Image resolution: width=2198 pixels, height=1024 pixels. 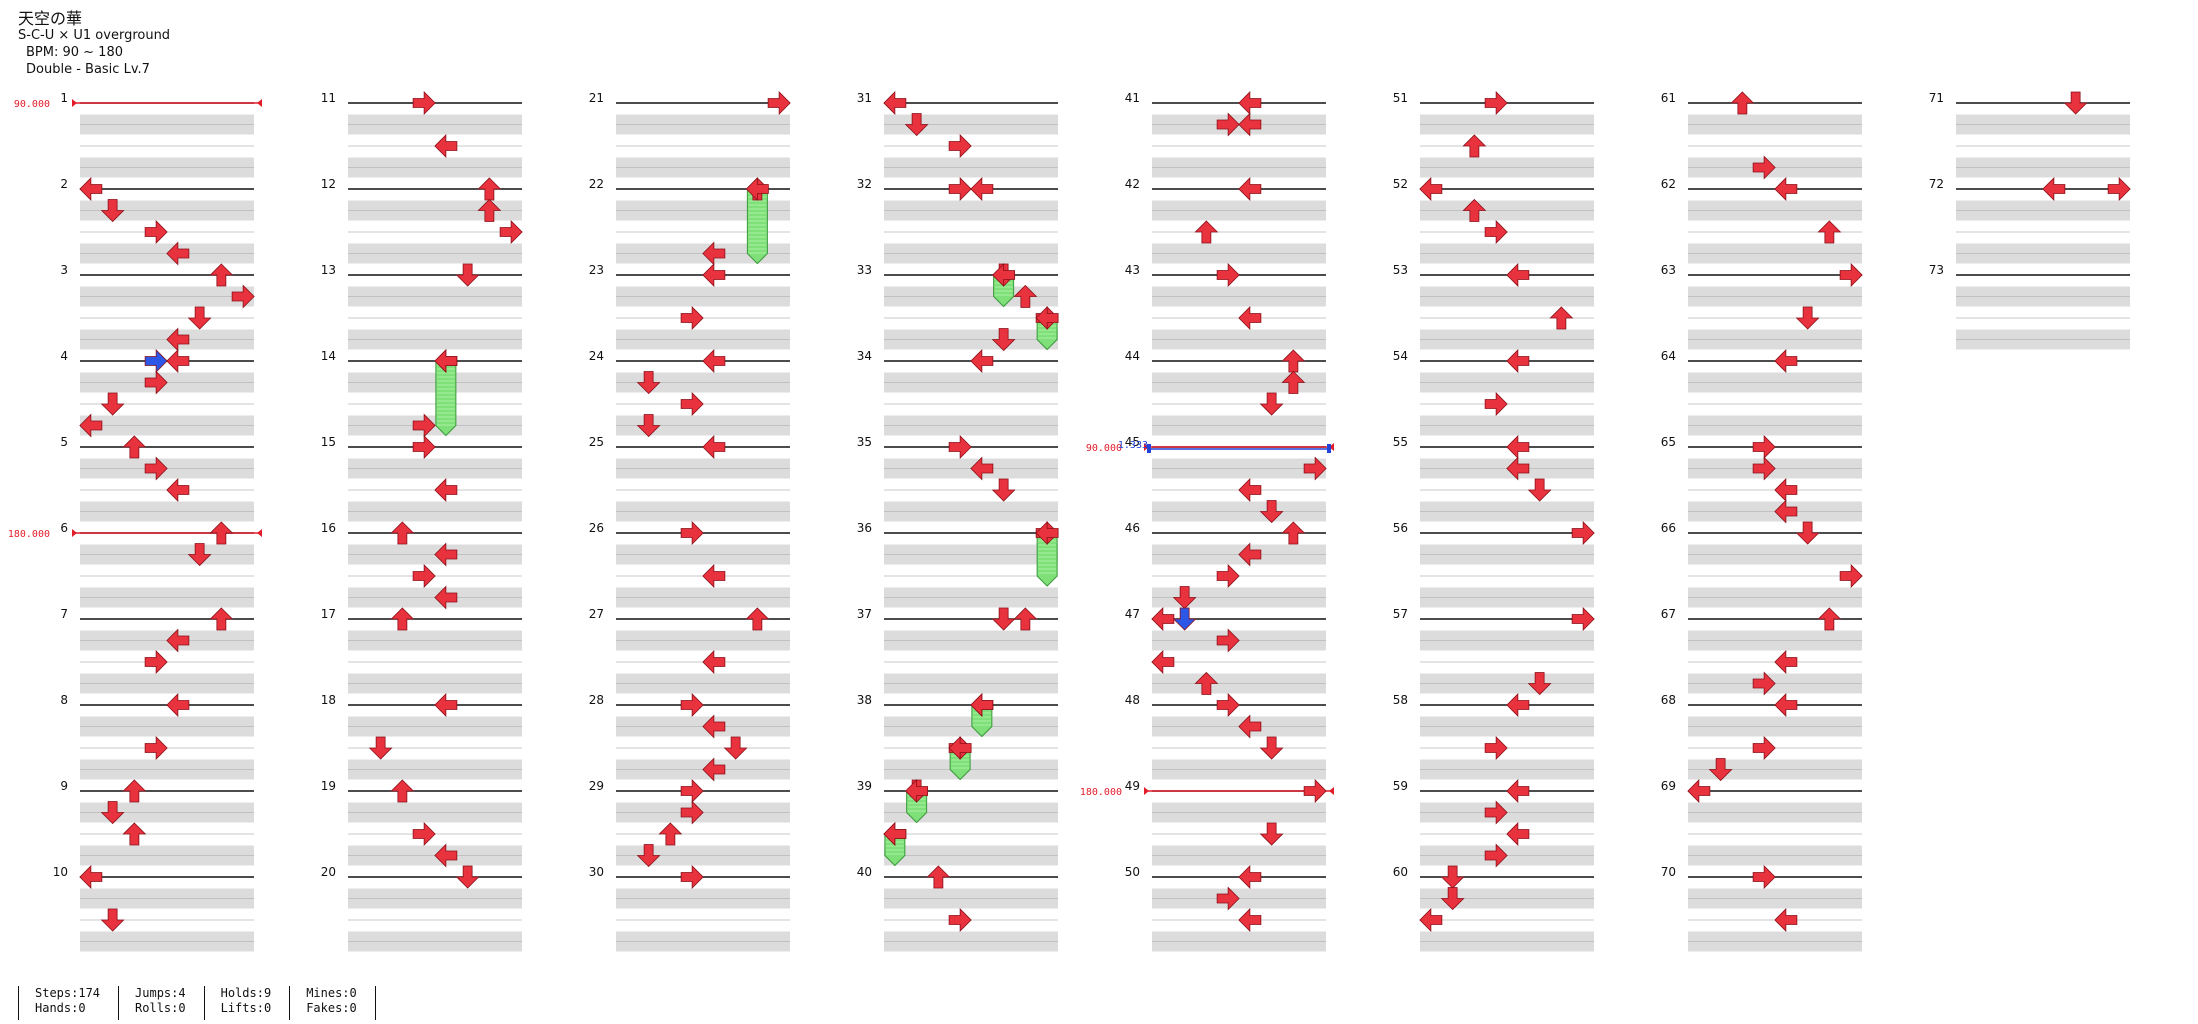 What do you see at coordinates (68, 993) in the screenshot?
I see `stat-steps: Steps:174` at bounding box center [68, 993].